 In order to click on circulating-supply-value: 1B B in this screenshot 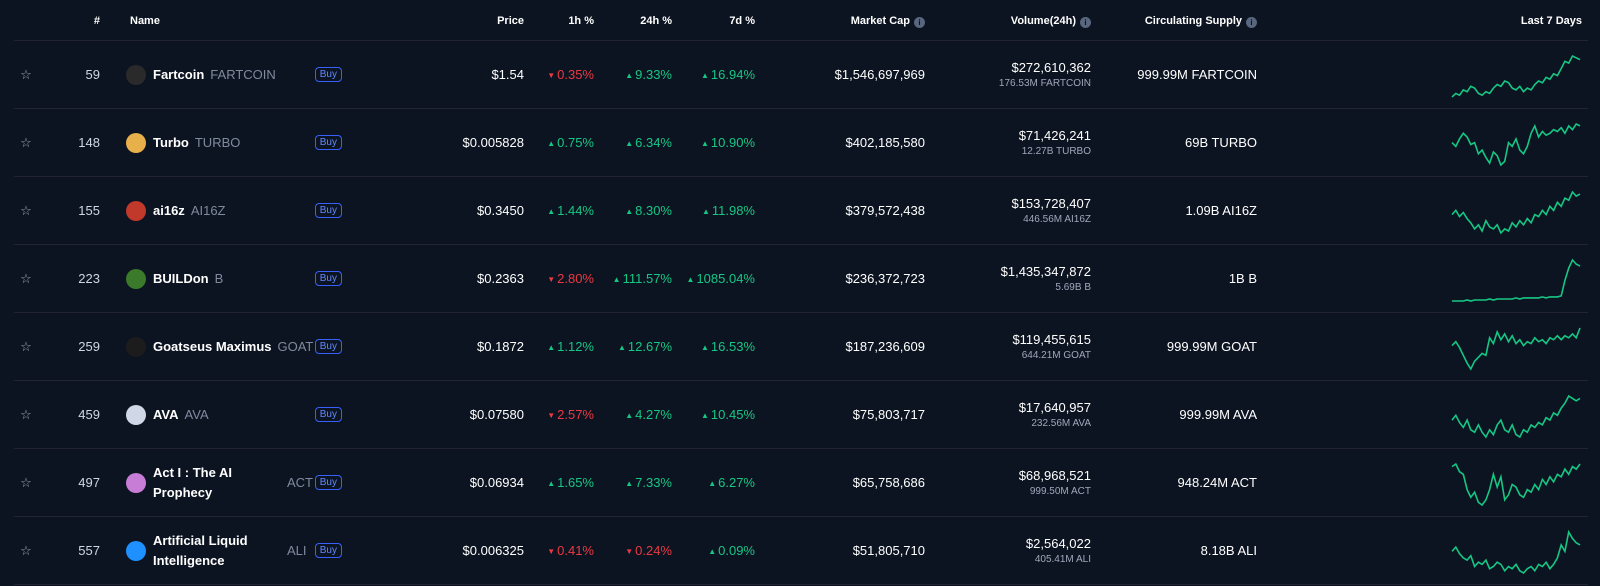, I will do `click(1242, 278)`.